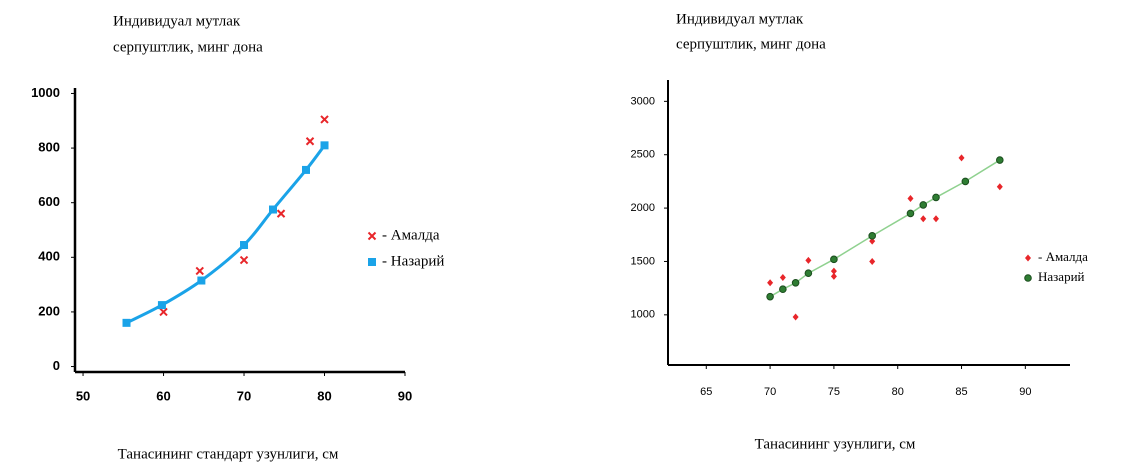 The height and width of the screenshot is (468, 1129). Describe the element at coordinates (643, 101) in the screenshot. I see `y-tick-label: 3000` at that location.